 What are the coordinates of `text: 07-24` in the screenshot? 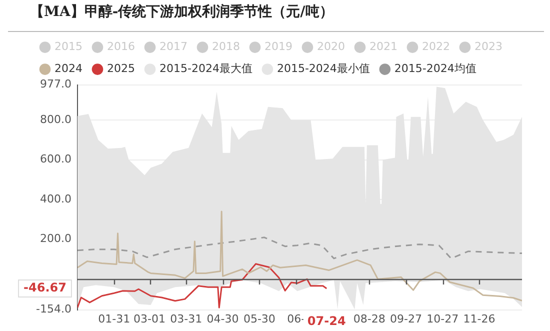 It's located at (326, 321).